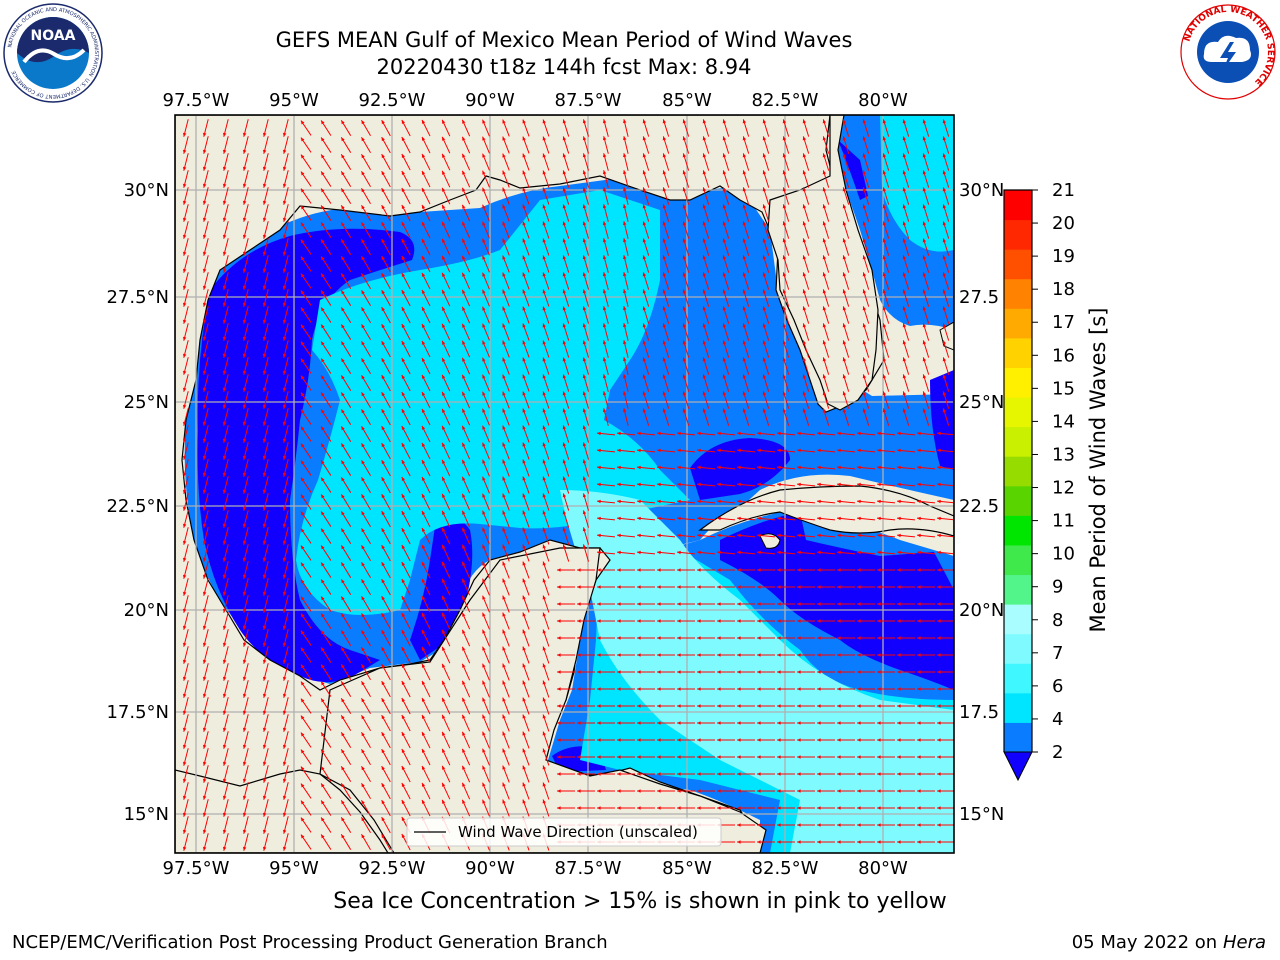 This screenshot has height=960, width=1280. What do you see at coordinates (1063, 388) in the screenshot?
I see `colorbar-tick-label: 15` at bounding box center [1063, 388].